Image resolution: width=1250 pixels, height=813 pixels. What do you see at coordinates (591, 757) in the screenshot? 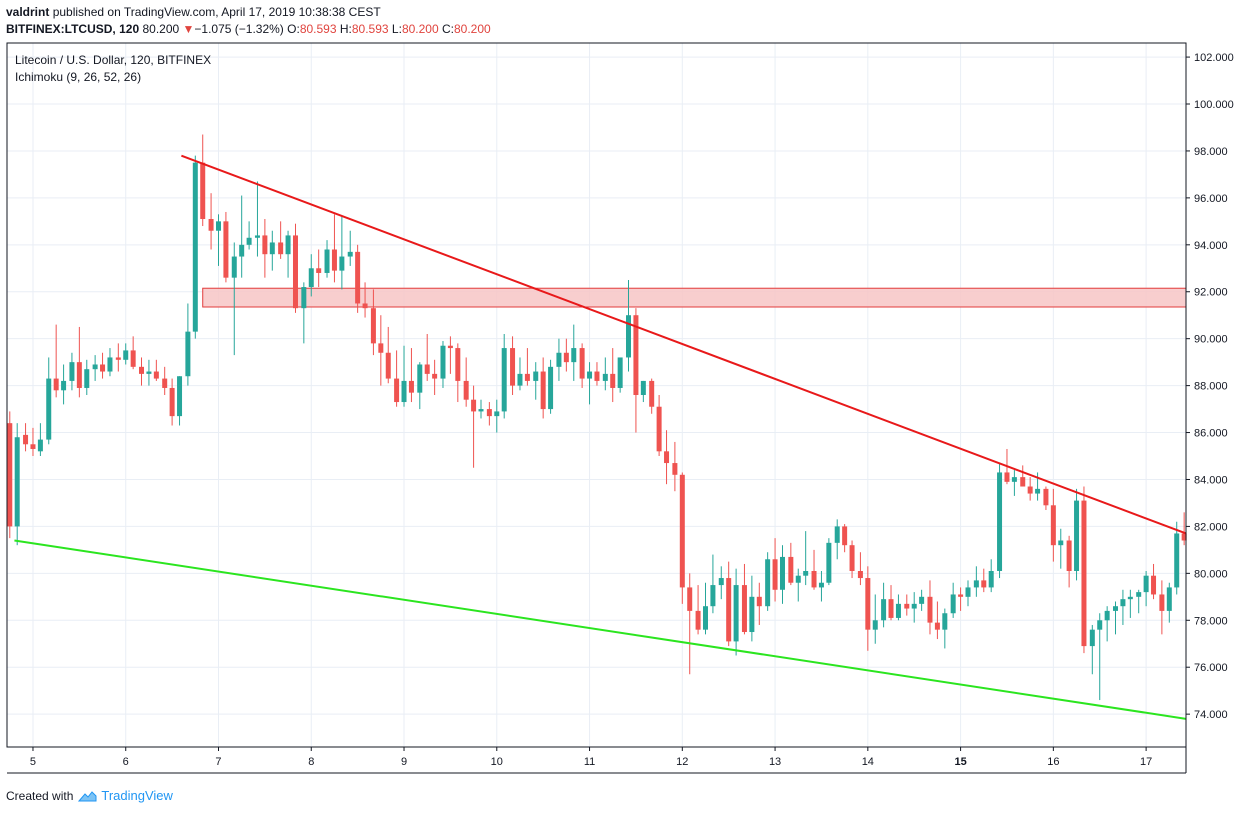
I see `x-axis: 5 6 7 8 9 10 11 12 13 14 15 16 17` at bounding box center [591, 757].